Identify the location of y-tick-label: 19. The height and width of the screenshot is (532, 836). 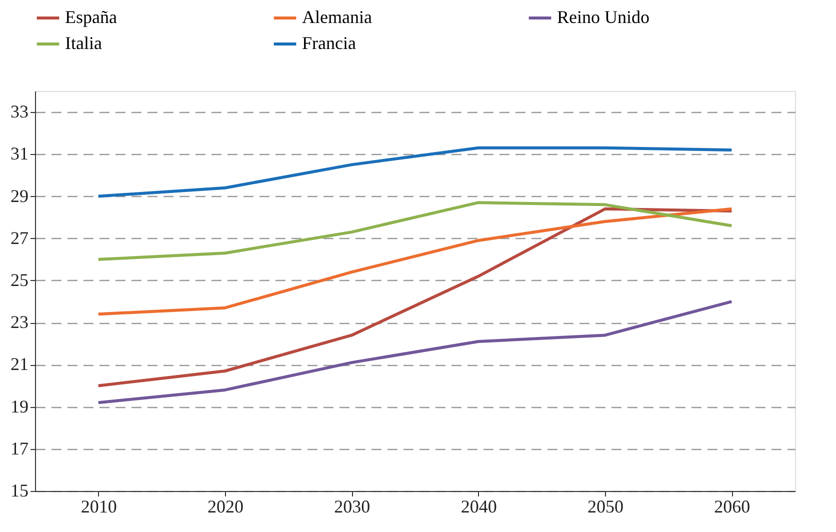
(19, 406).